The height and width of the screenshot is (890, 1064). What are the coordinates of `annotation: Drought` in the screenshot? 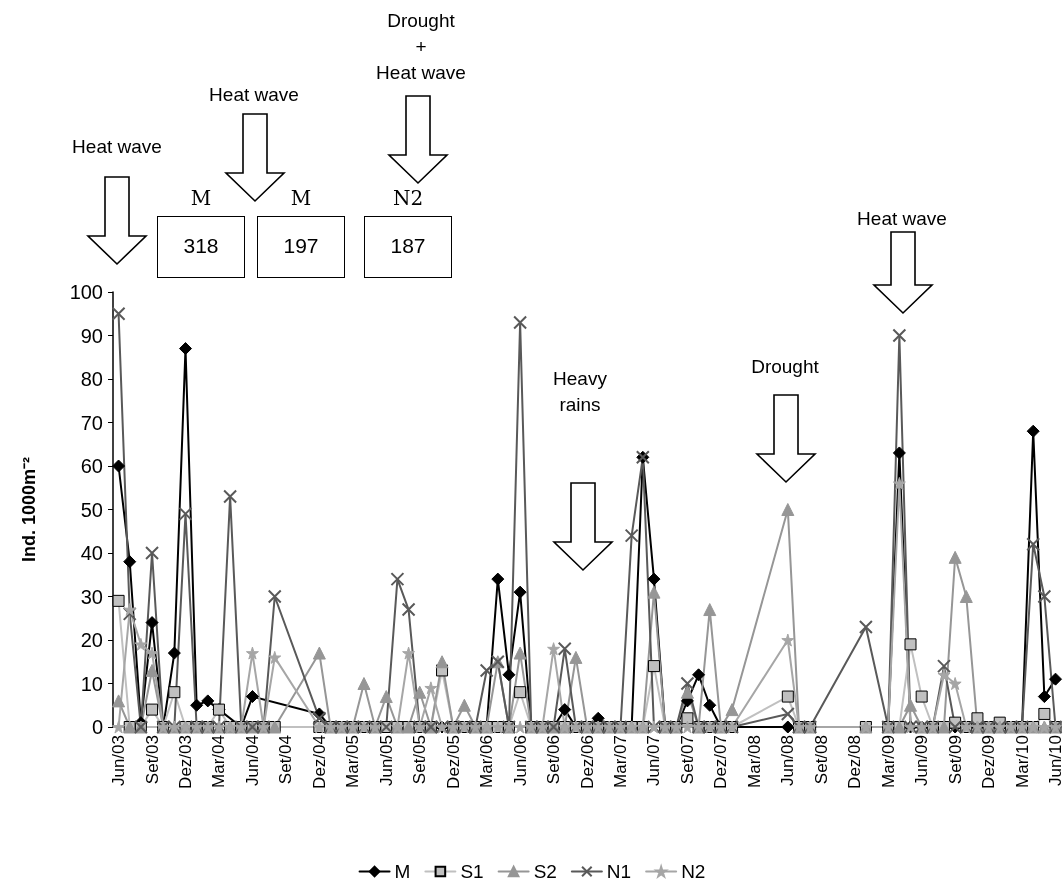 It's located at (785, 367).